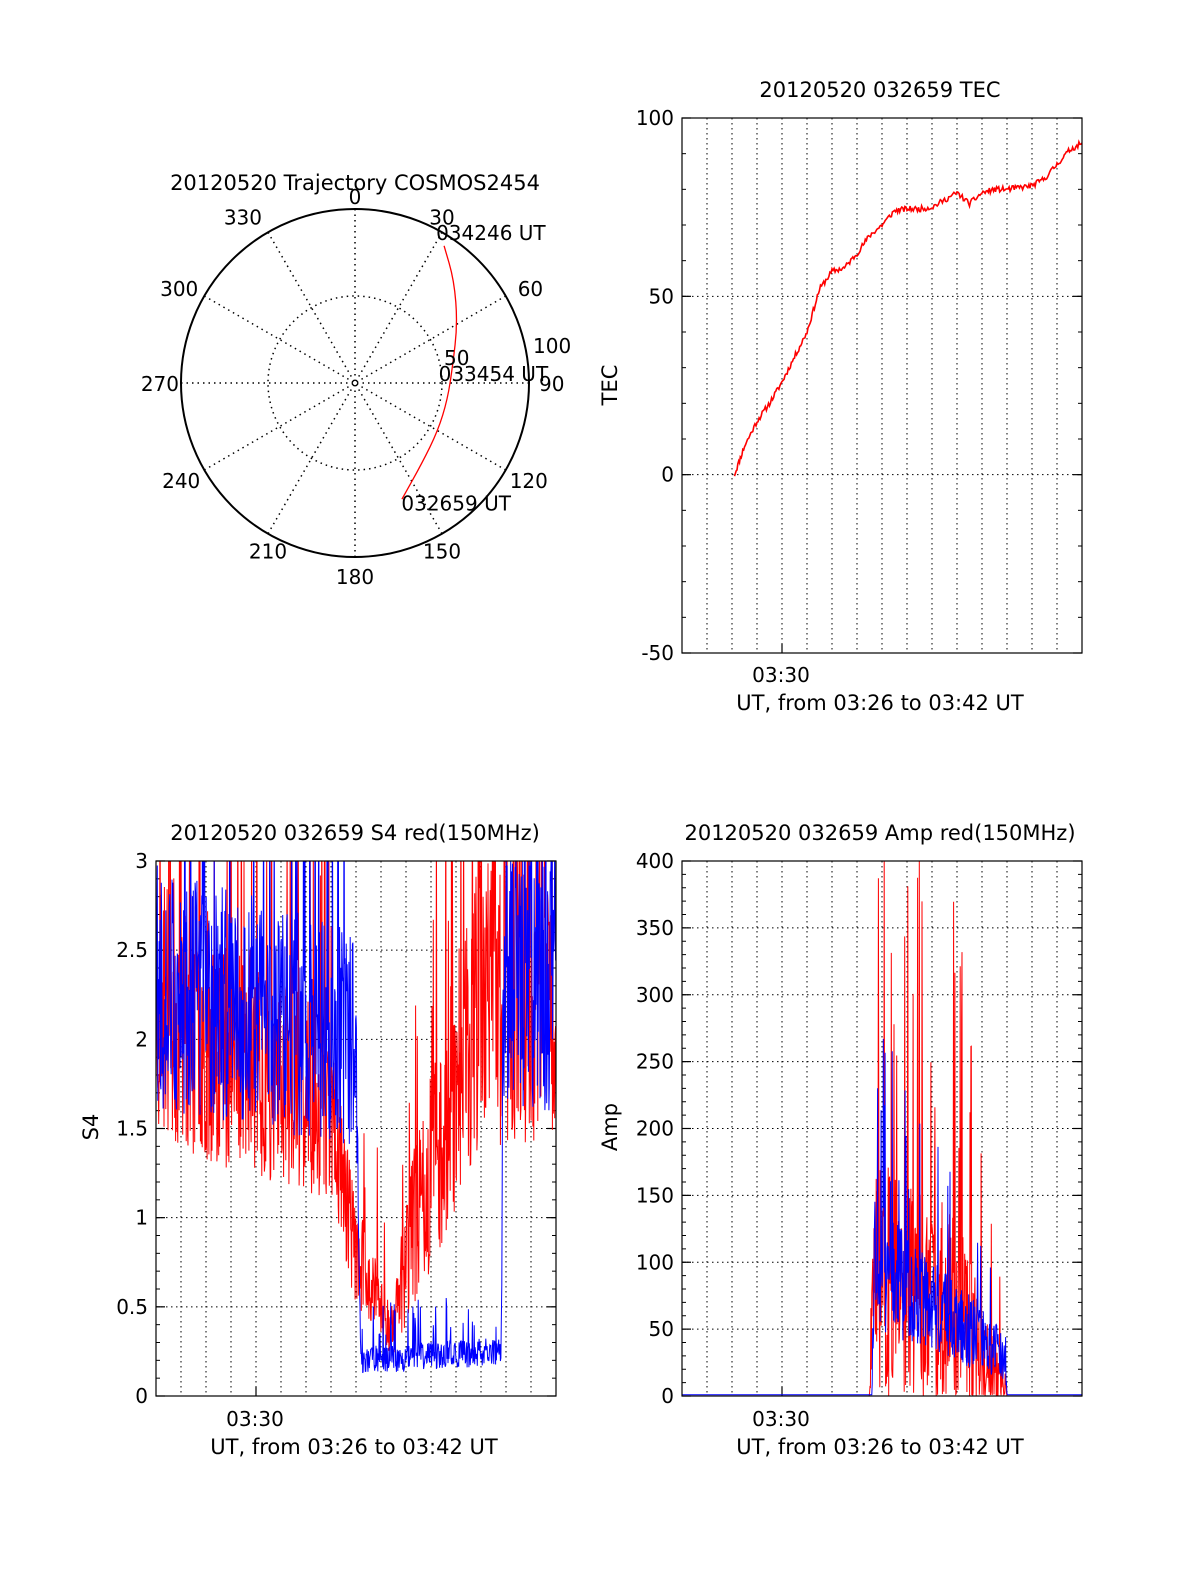 This screenshot has height=1575, width=1200. Describe the element at coordinates (879, 90) in the screenshot. I see `tec-title: 20120520 032659 TEC` at that location.